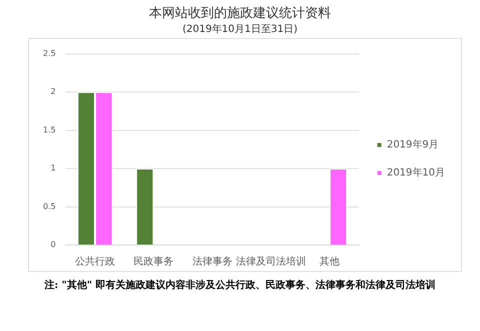 The image size is (480, 331). Describe the element at coordinates (240, 13) in the screenshot. I see `chart-title: 本网站收到的施政建议统计资料` at that location.